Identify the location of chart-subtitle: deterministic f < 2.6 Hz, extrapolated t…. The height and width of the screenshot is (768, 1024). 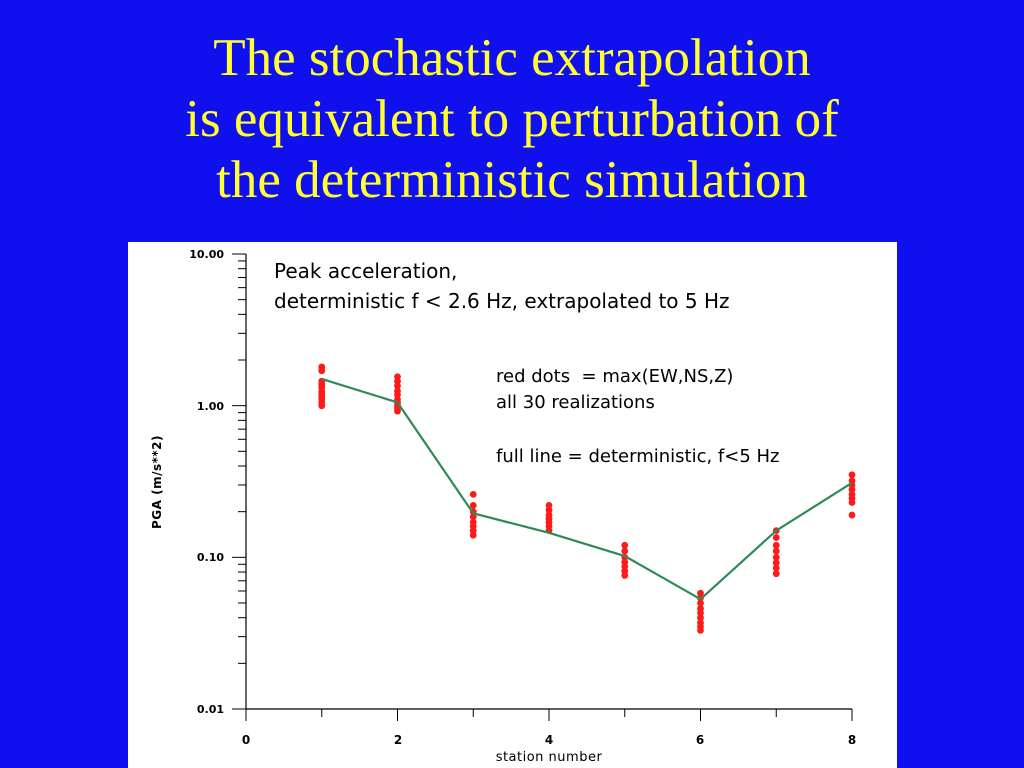
(502, 301).